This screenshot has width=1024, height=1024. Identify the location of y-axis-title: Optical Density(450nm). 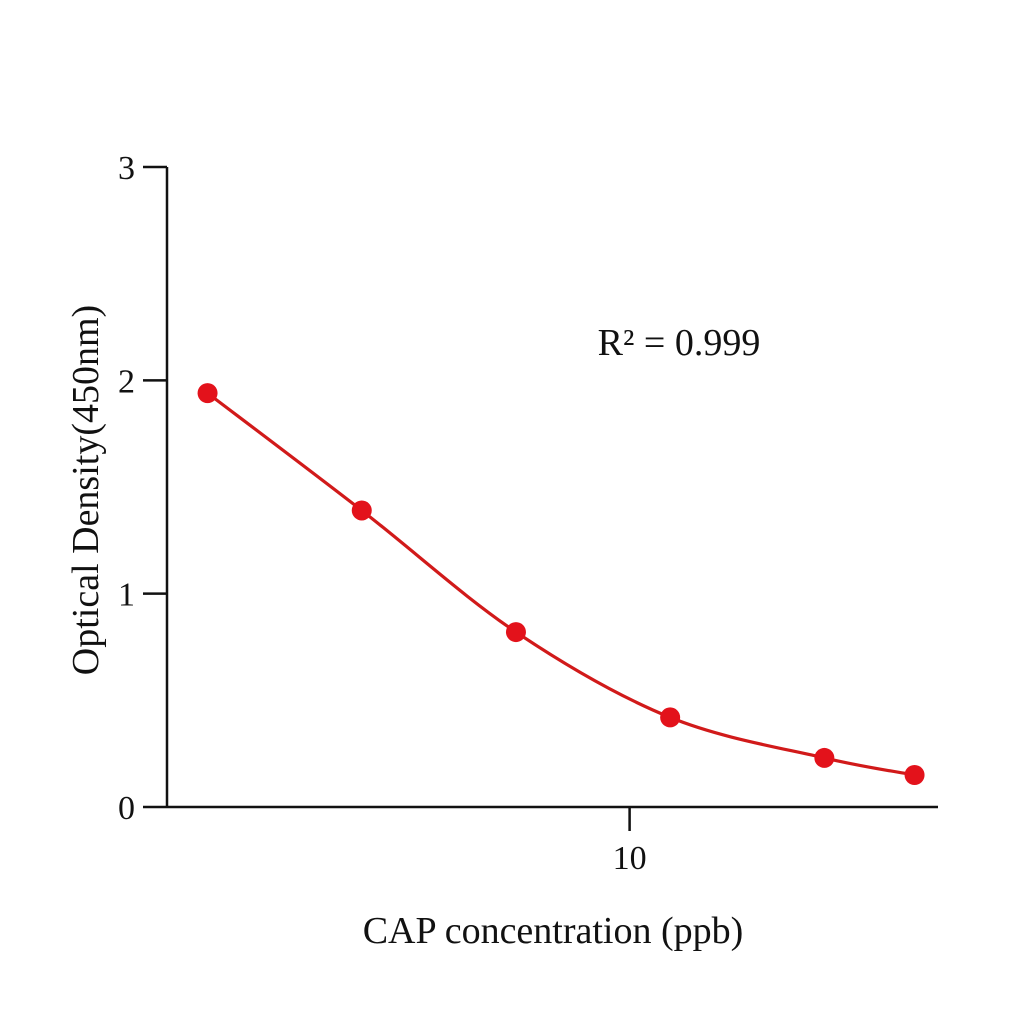
(86, 490).